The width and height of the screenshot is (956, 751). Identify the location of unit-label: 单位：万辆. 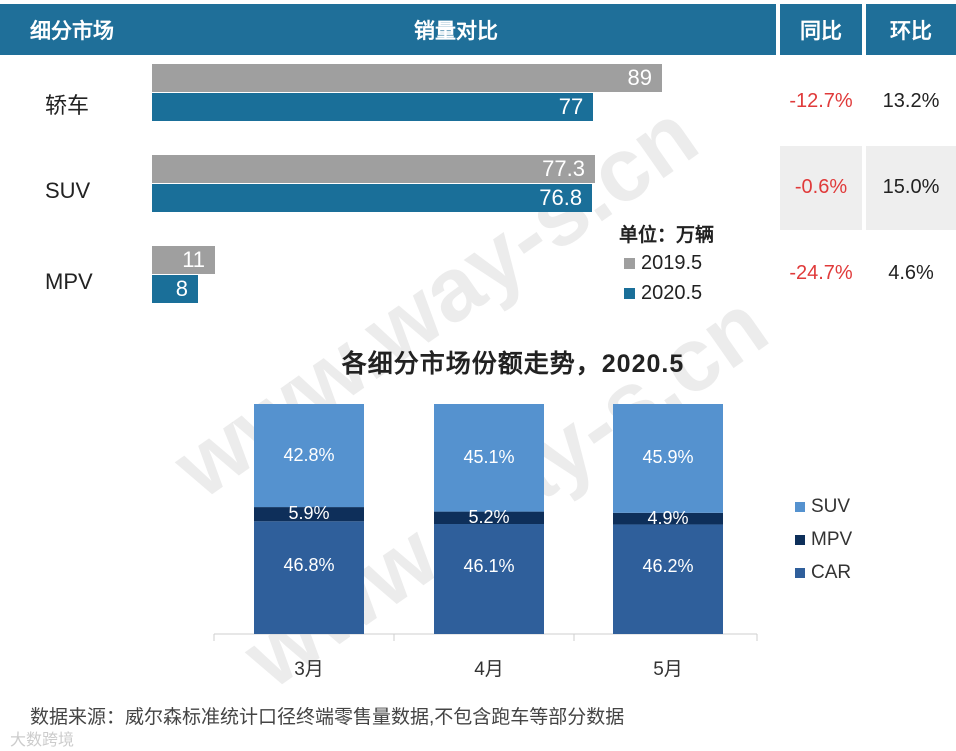
(667, 235).